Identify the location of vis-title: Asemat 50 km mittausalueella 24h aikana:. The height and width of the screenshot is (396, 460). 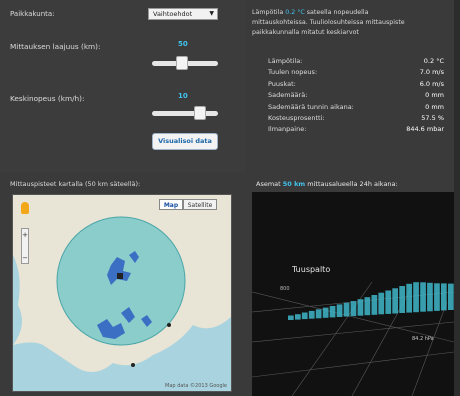
(327, 184).